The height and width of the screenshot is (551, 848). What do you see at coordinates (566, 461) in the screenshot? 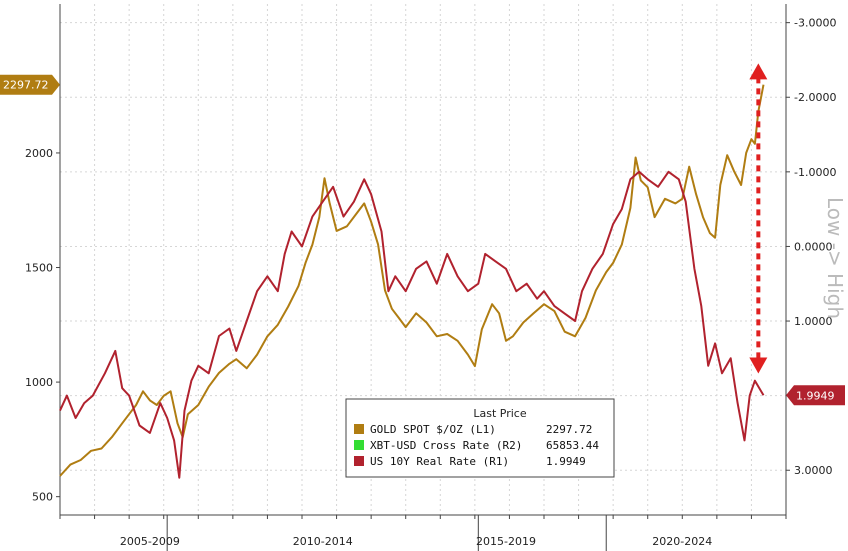
I see `legend-entry-value: 1.9949` at bounding box center [566, 461].